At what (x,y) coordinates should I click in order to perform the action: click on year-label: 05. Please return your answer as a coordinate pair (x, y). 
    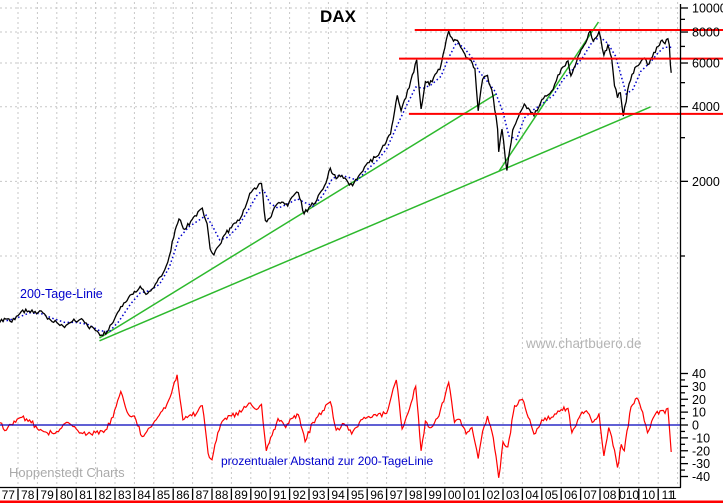
    Looking at the image, I should click on (552, 495).